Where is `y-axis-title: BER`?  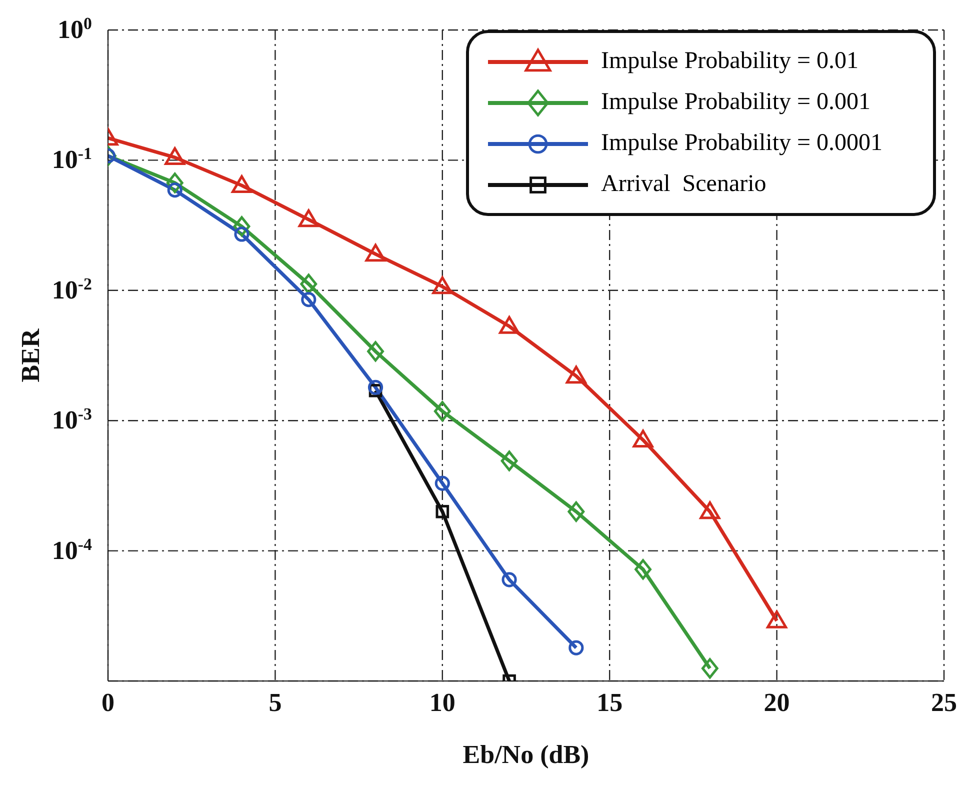
y-axis-title: BER is located at coordinates (31, 355).